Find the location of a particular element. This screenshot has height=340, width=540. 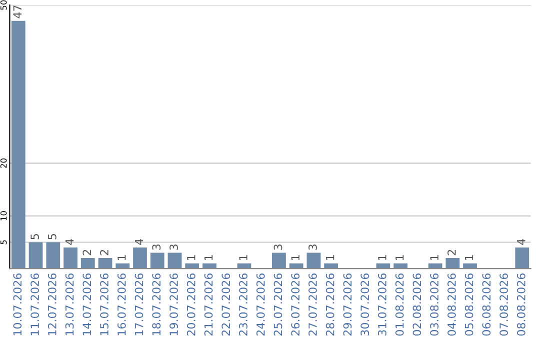

x-tick-label: 10.07.2026 is located at coordinates (17, 304).